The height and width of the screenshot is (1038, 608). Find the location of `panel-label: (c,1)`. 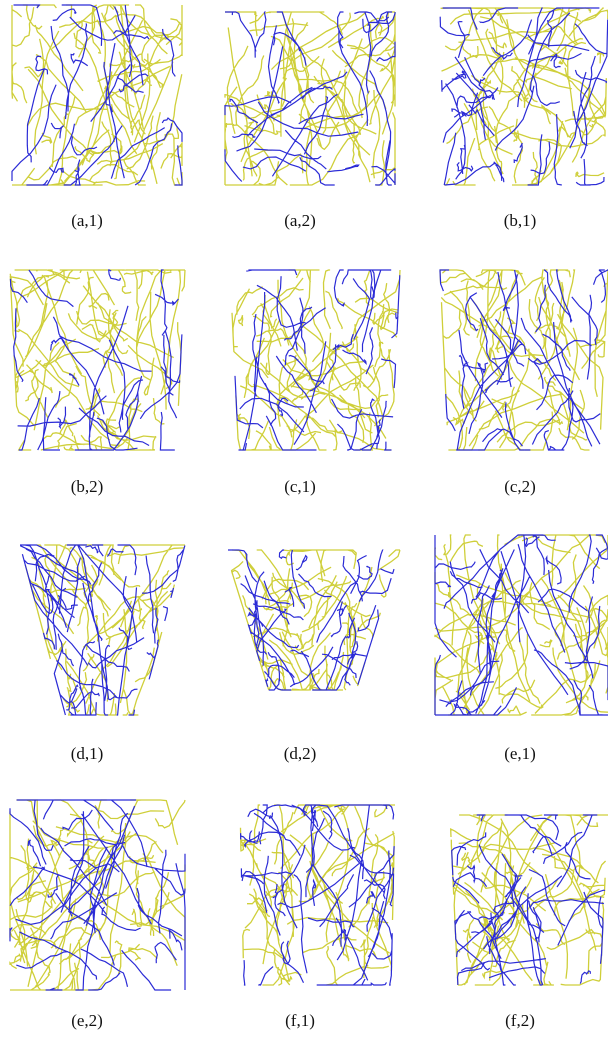

panel-label: (c,1) is located at coordinates (300, 486).